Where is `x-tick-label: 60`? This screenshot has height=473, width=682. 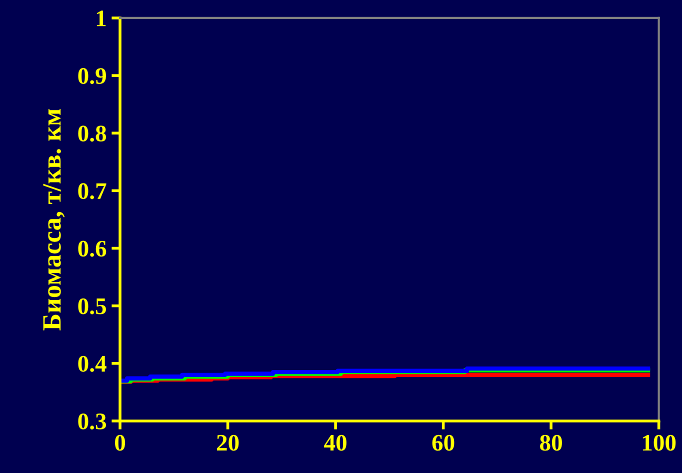 x-tick-label: 60 is located at coordinates (443, 442).